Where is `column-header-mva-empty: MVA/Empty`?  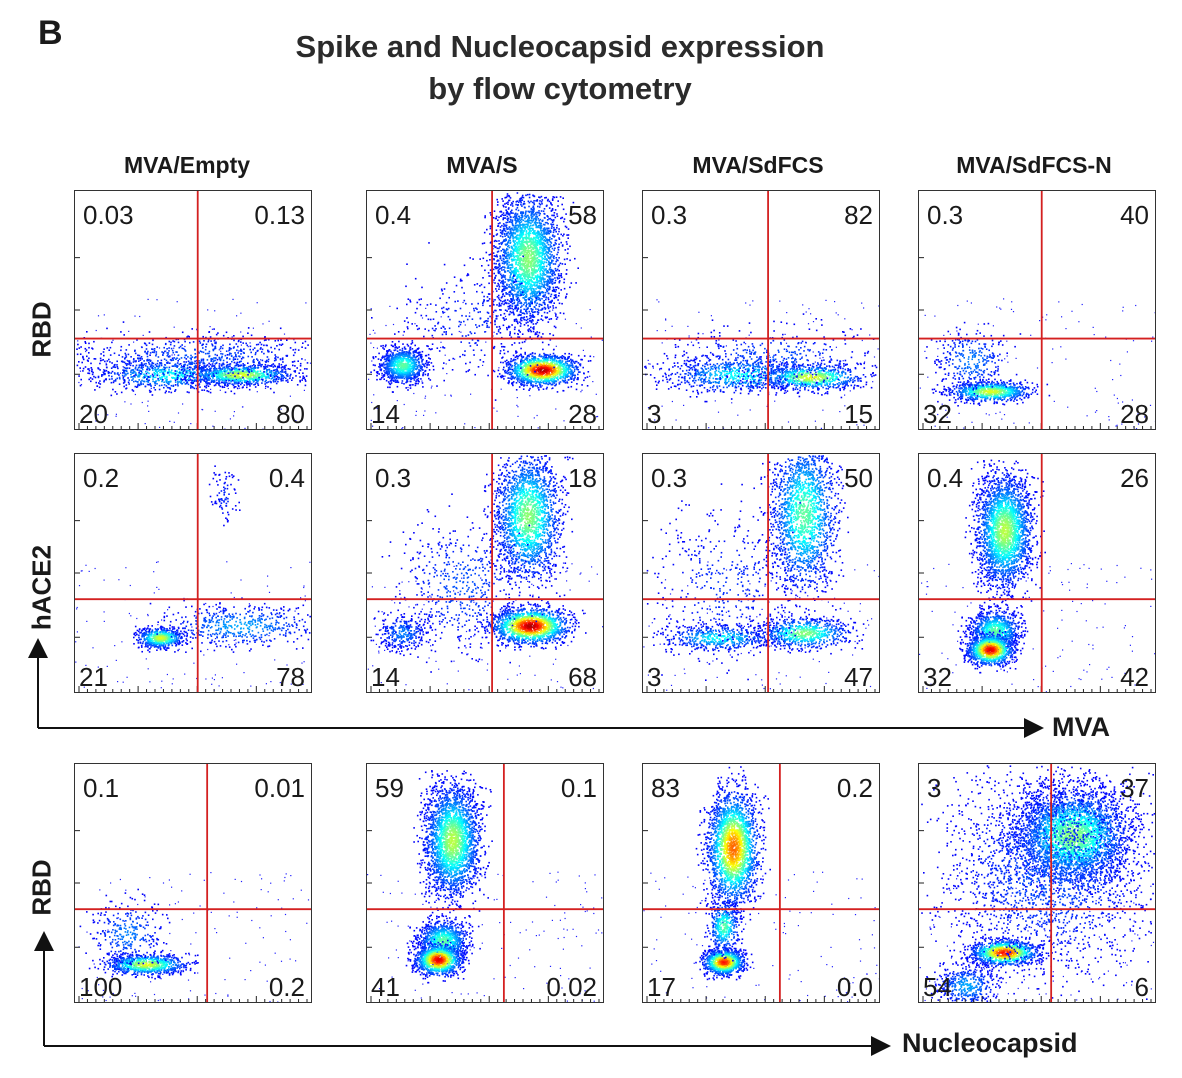 column-header-mva-empty: MVA/Empty is located at coordinates (187, 165).